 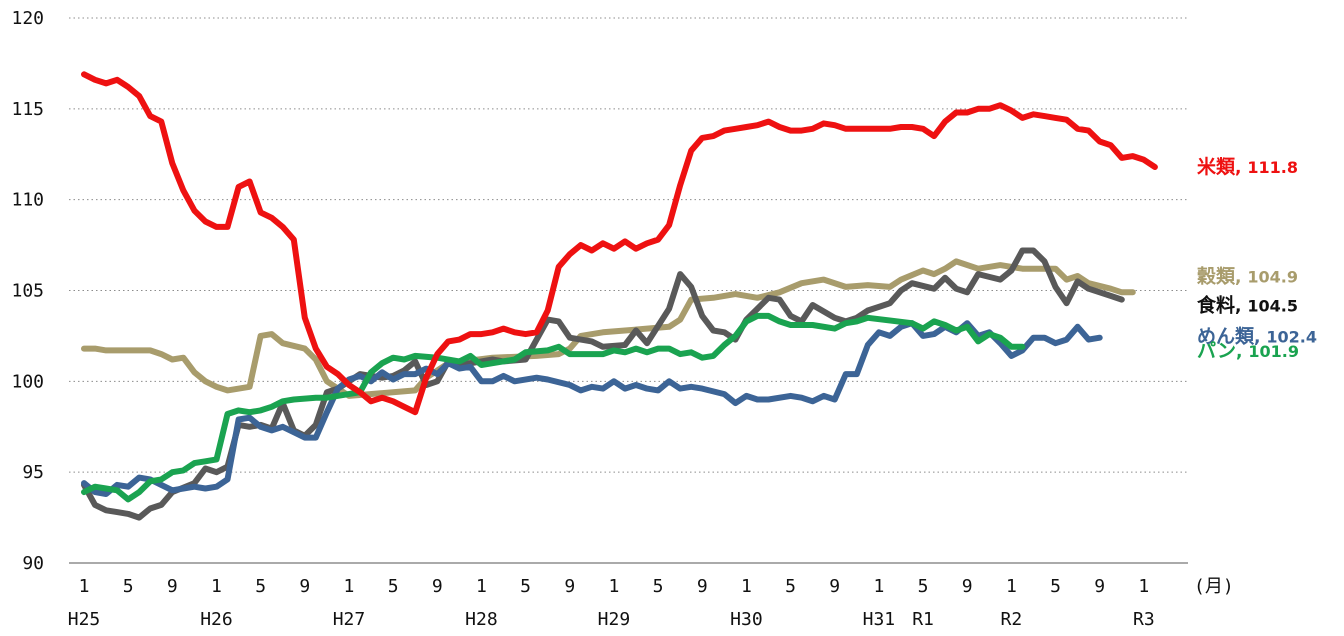 I want to click on series-name: パン, so click(x=1216, y=351).